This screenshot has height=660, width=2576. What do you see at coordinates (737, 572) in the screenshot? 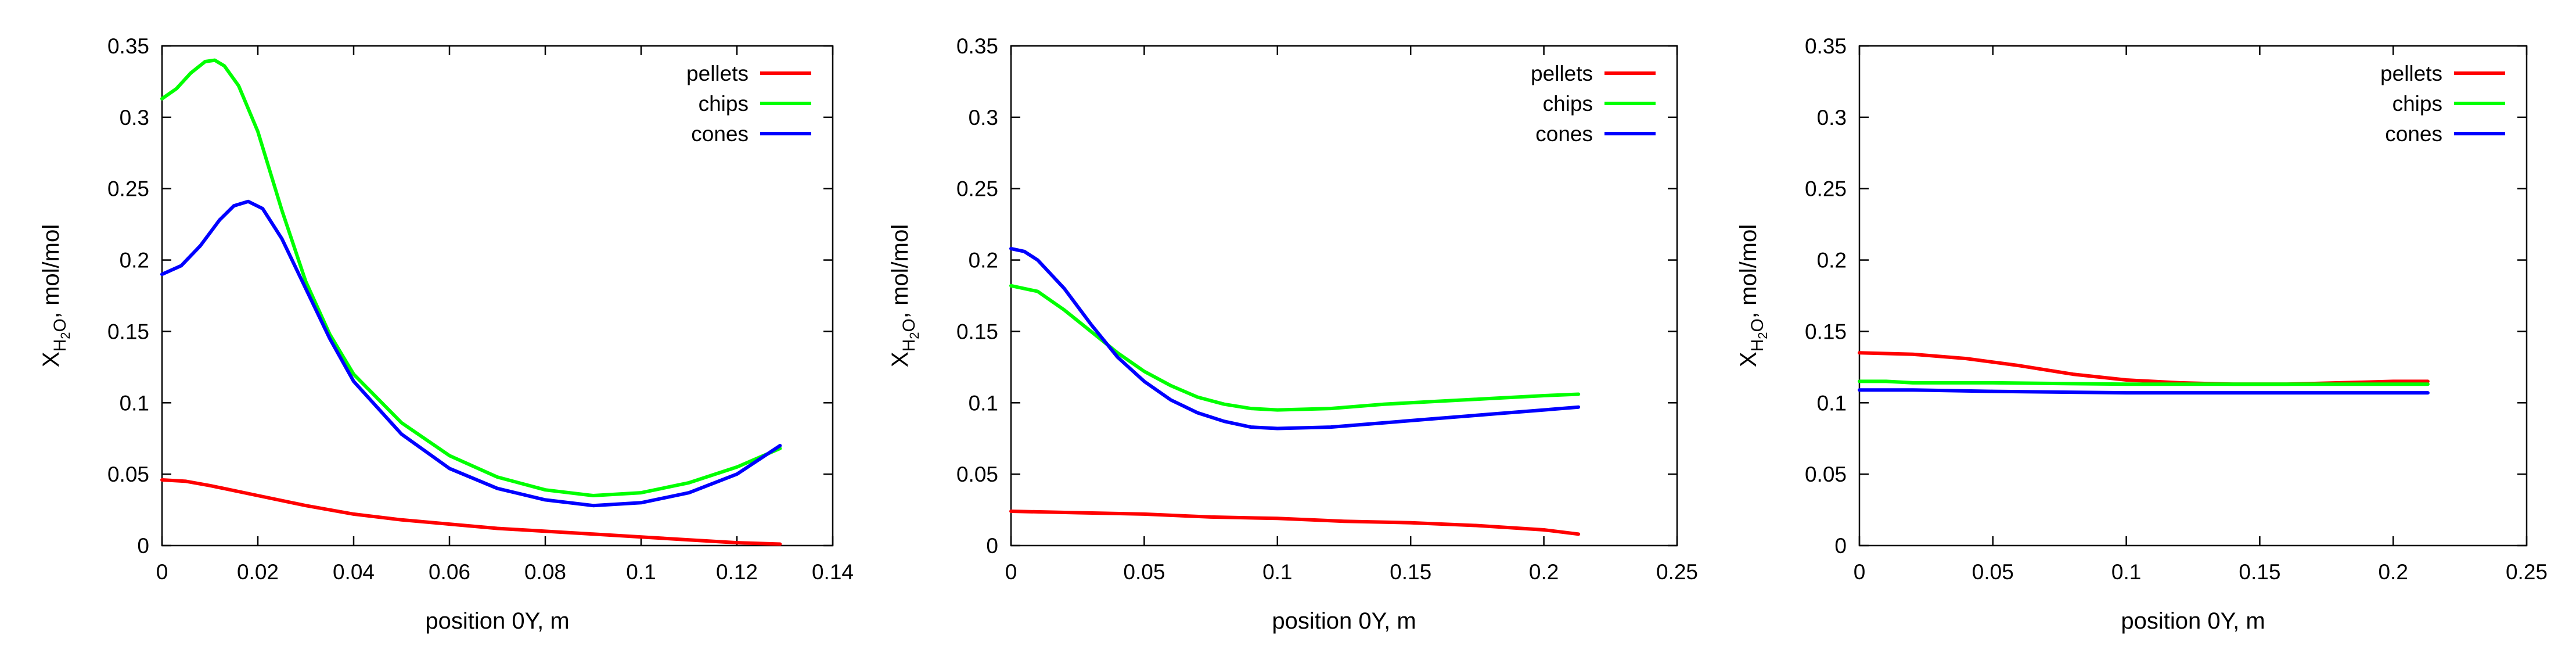
I see `x-tick-label: 0.12` at bounding box center [737, 572].